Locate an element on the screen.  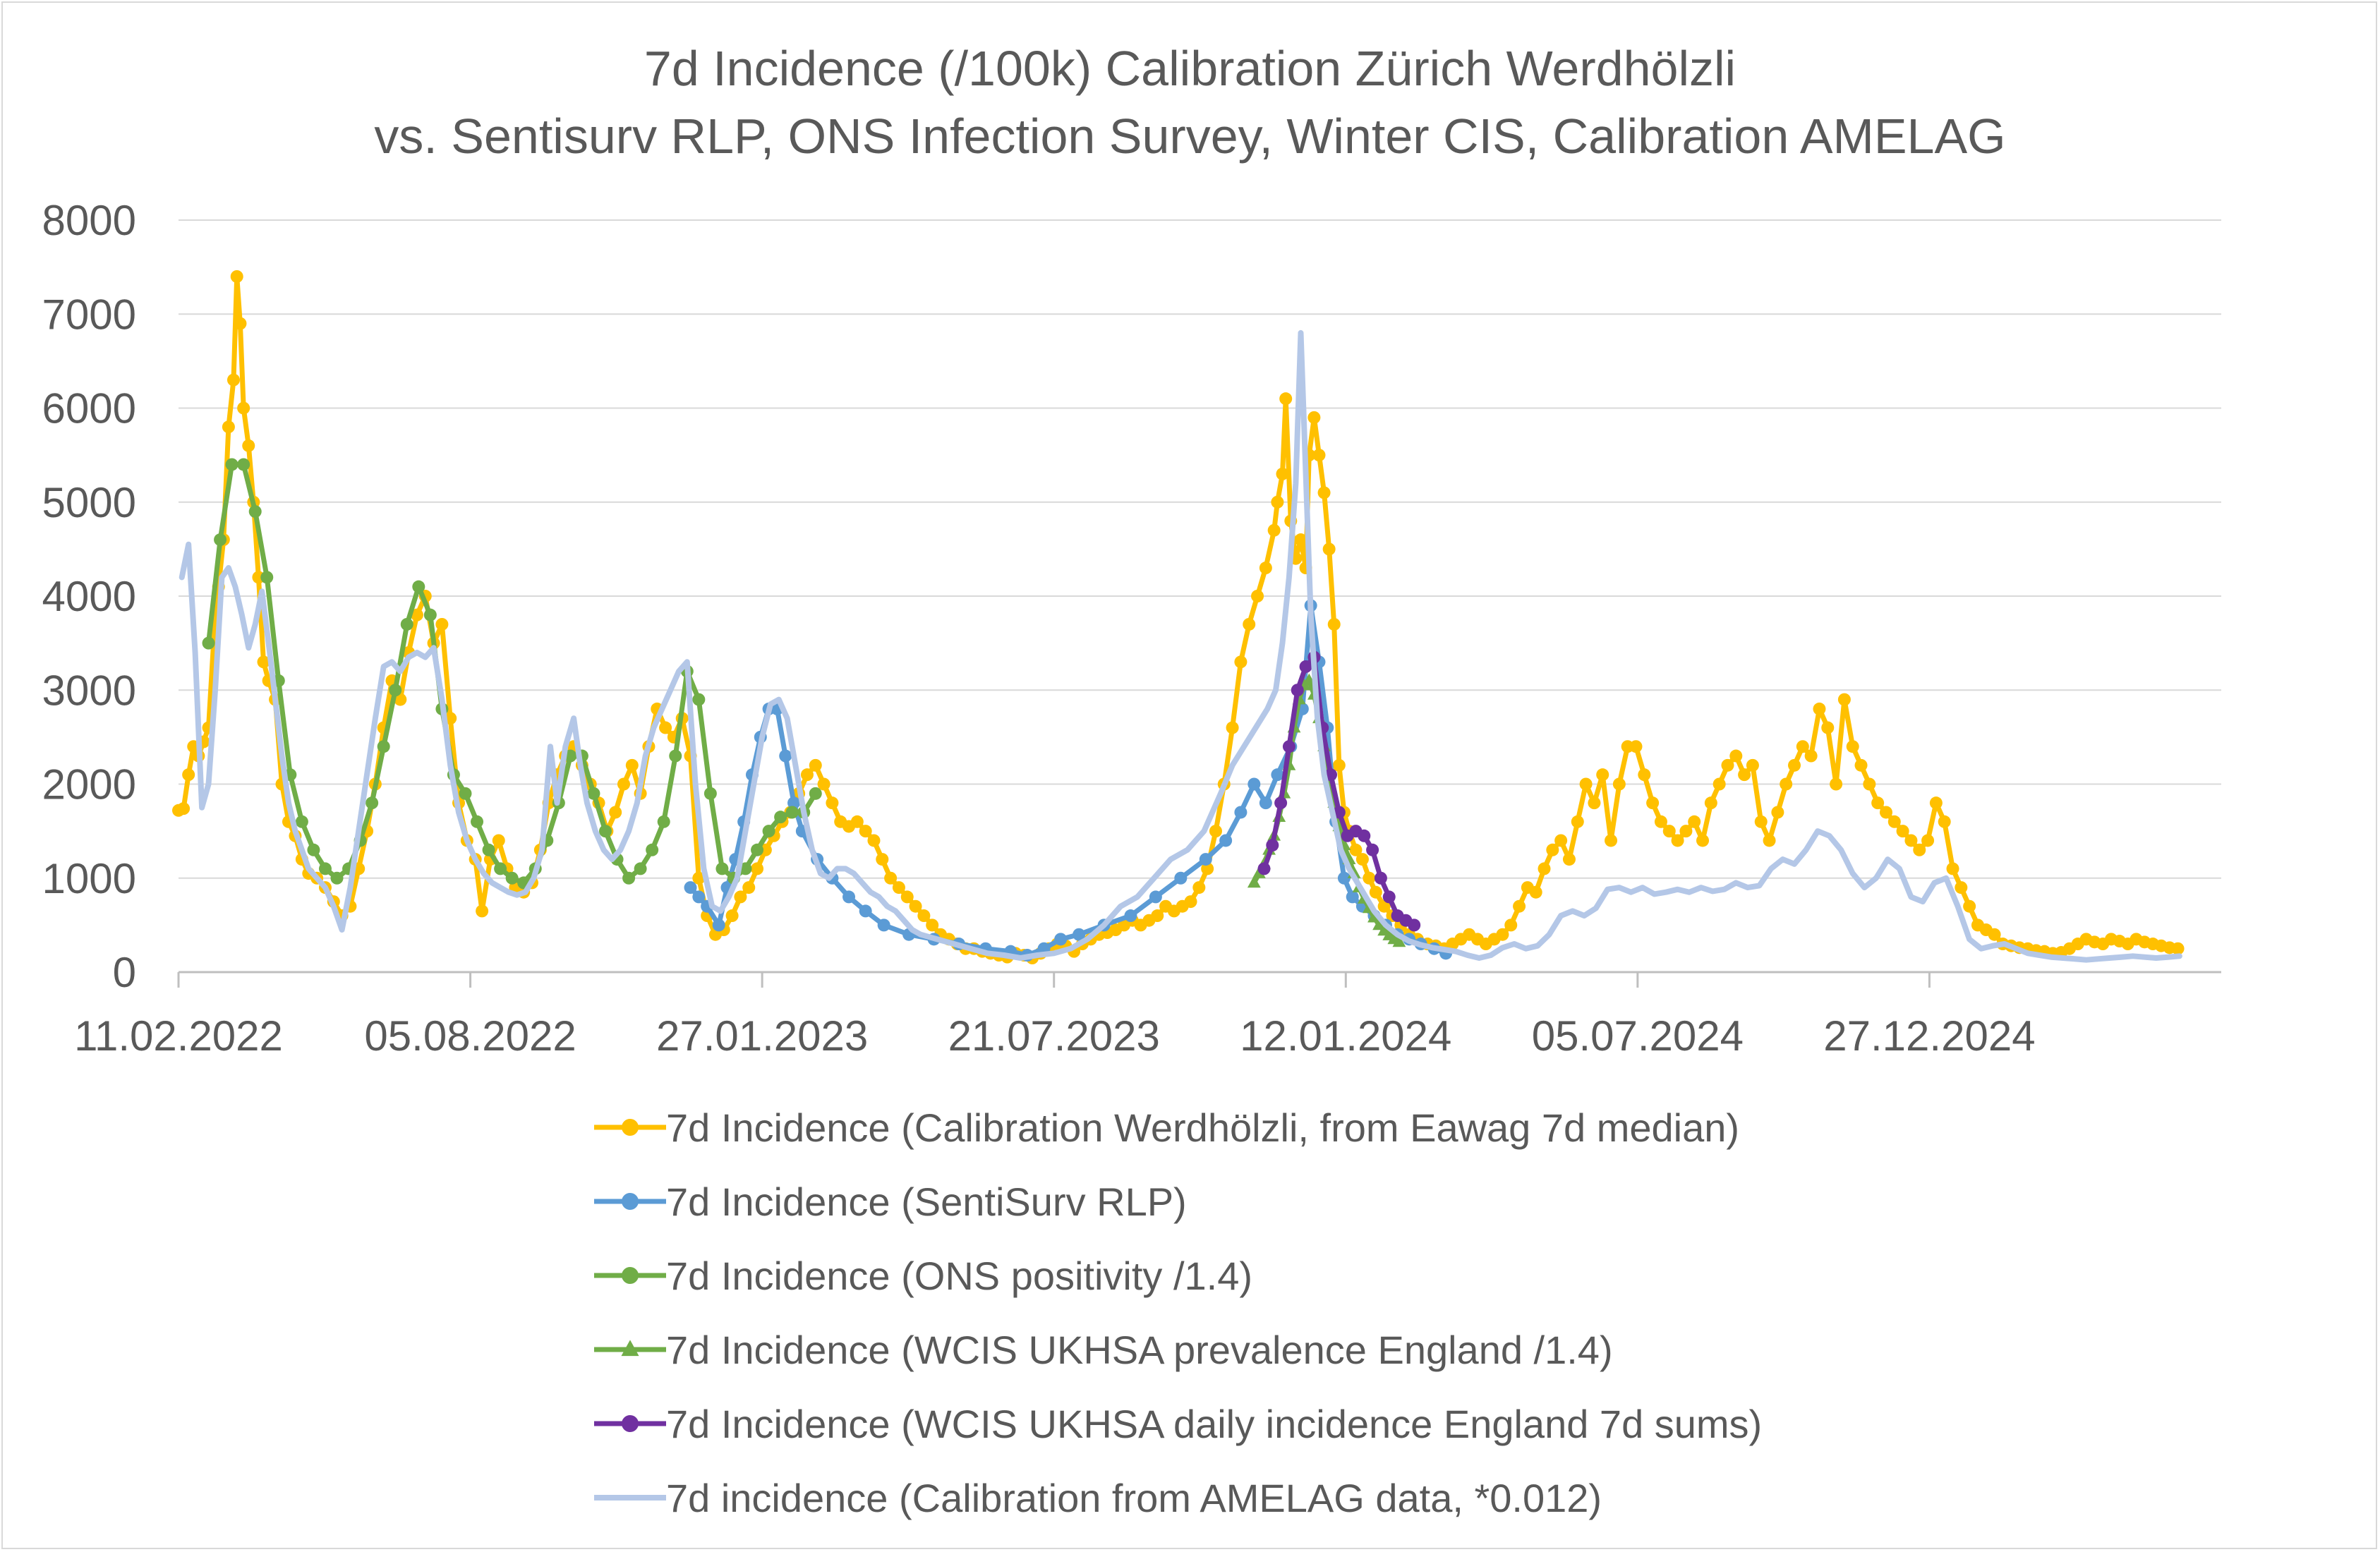
x-tick-label: 05.08.2022 is located at coordinates (470, 1036).